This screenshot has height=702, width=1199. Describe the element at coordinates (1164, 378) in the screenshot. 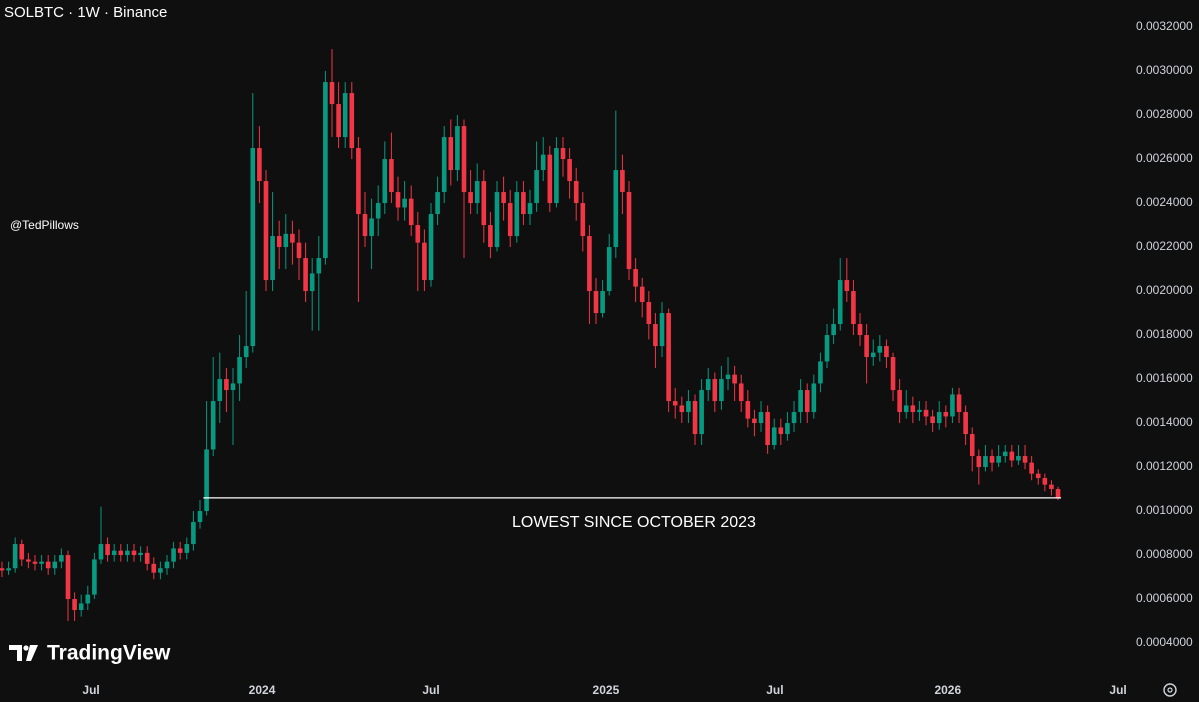

I see `y-tick-label: 0.0016000` at that location.